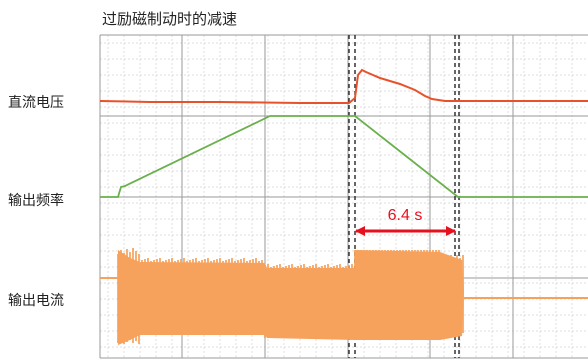 This screenshot has width=588, height=363. What do you see at coordinates (405, 215) in the screenshot?
I see `duration-label: 6.4 s` at bounding box center [405, 215].